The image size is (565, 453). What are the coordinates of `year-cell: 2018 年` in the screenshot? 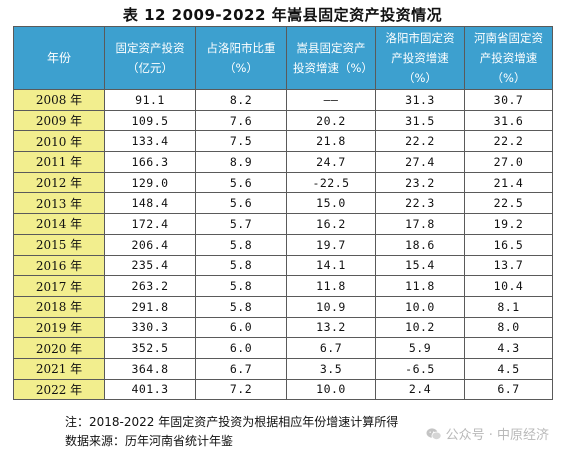 It's located at (59, 306).